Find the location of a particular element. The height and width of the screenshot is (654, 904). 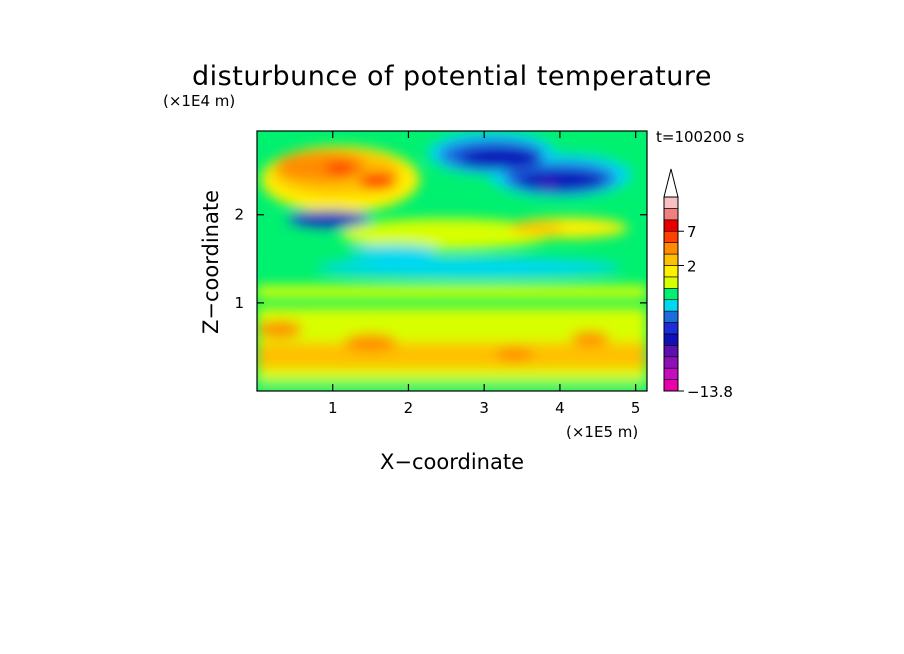

colorbar-label-0: −13.8 is located at coordinates (710, 392).